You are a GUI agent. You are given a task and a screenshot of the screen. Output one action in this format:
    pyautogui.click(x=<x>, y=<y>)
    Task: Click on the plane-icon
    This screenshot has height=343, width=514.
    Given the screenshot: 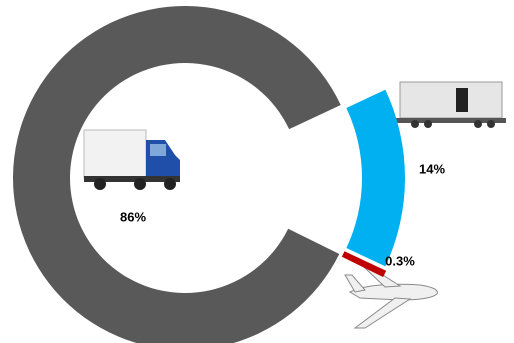 What is the action you would take?
    pyautogui.click(x=391, y=298)
    